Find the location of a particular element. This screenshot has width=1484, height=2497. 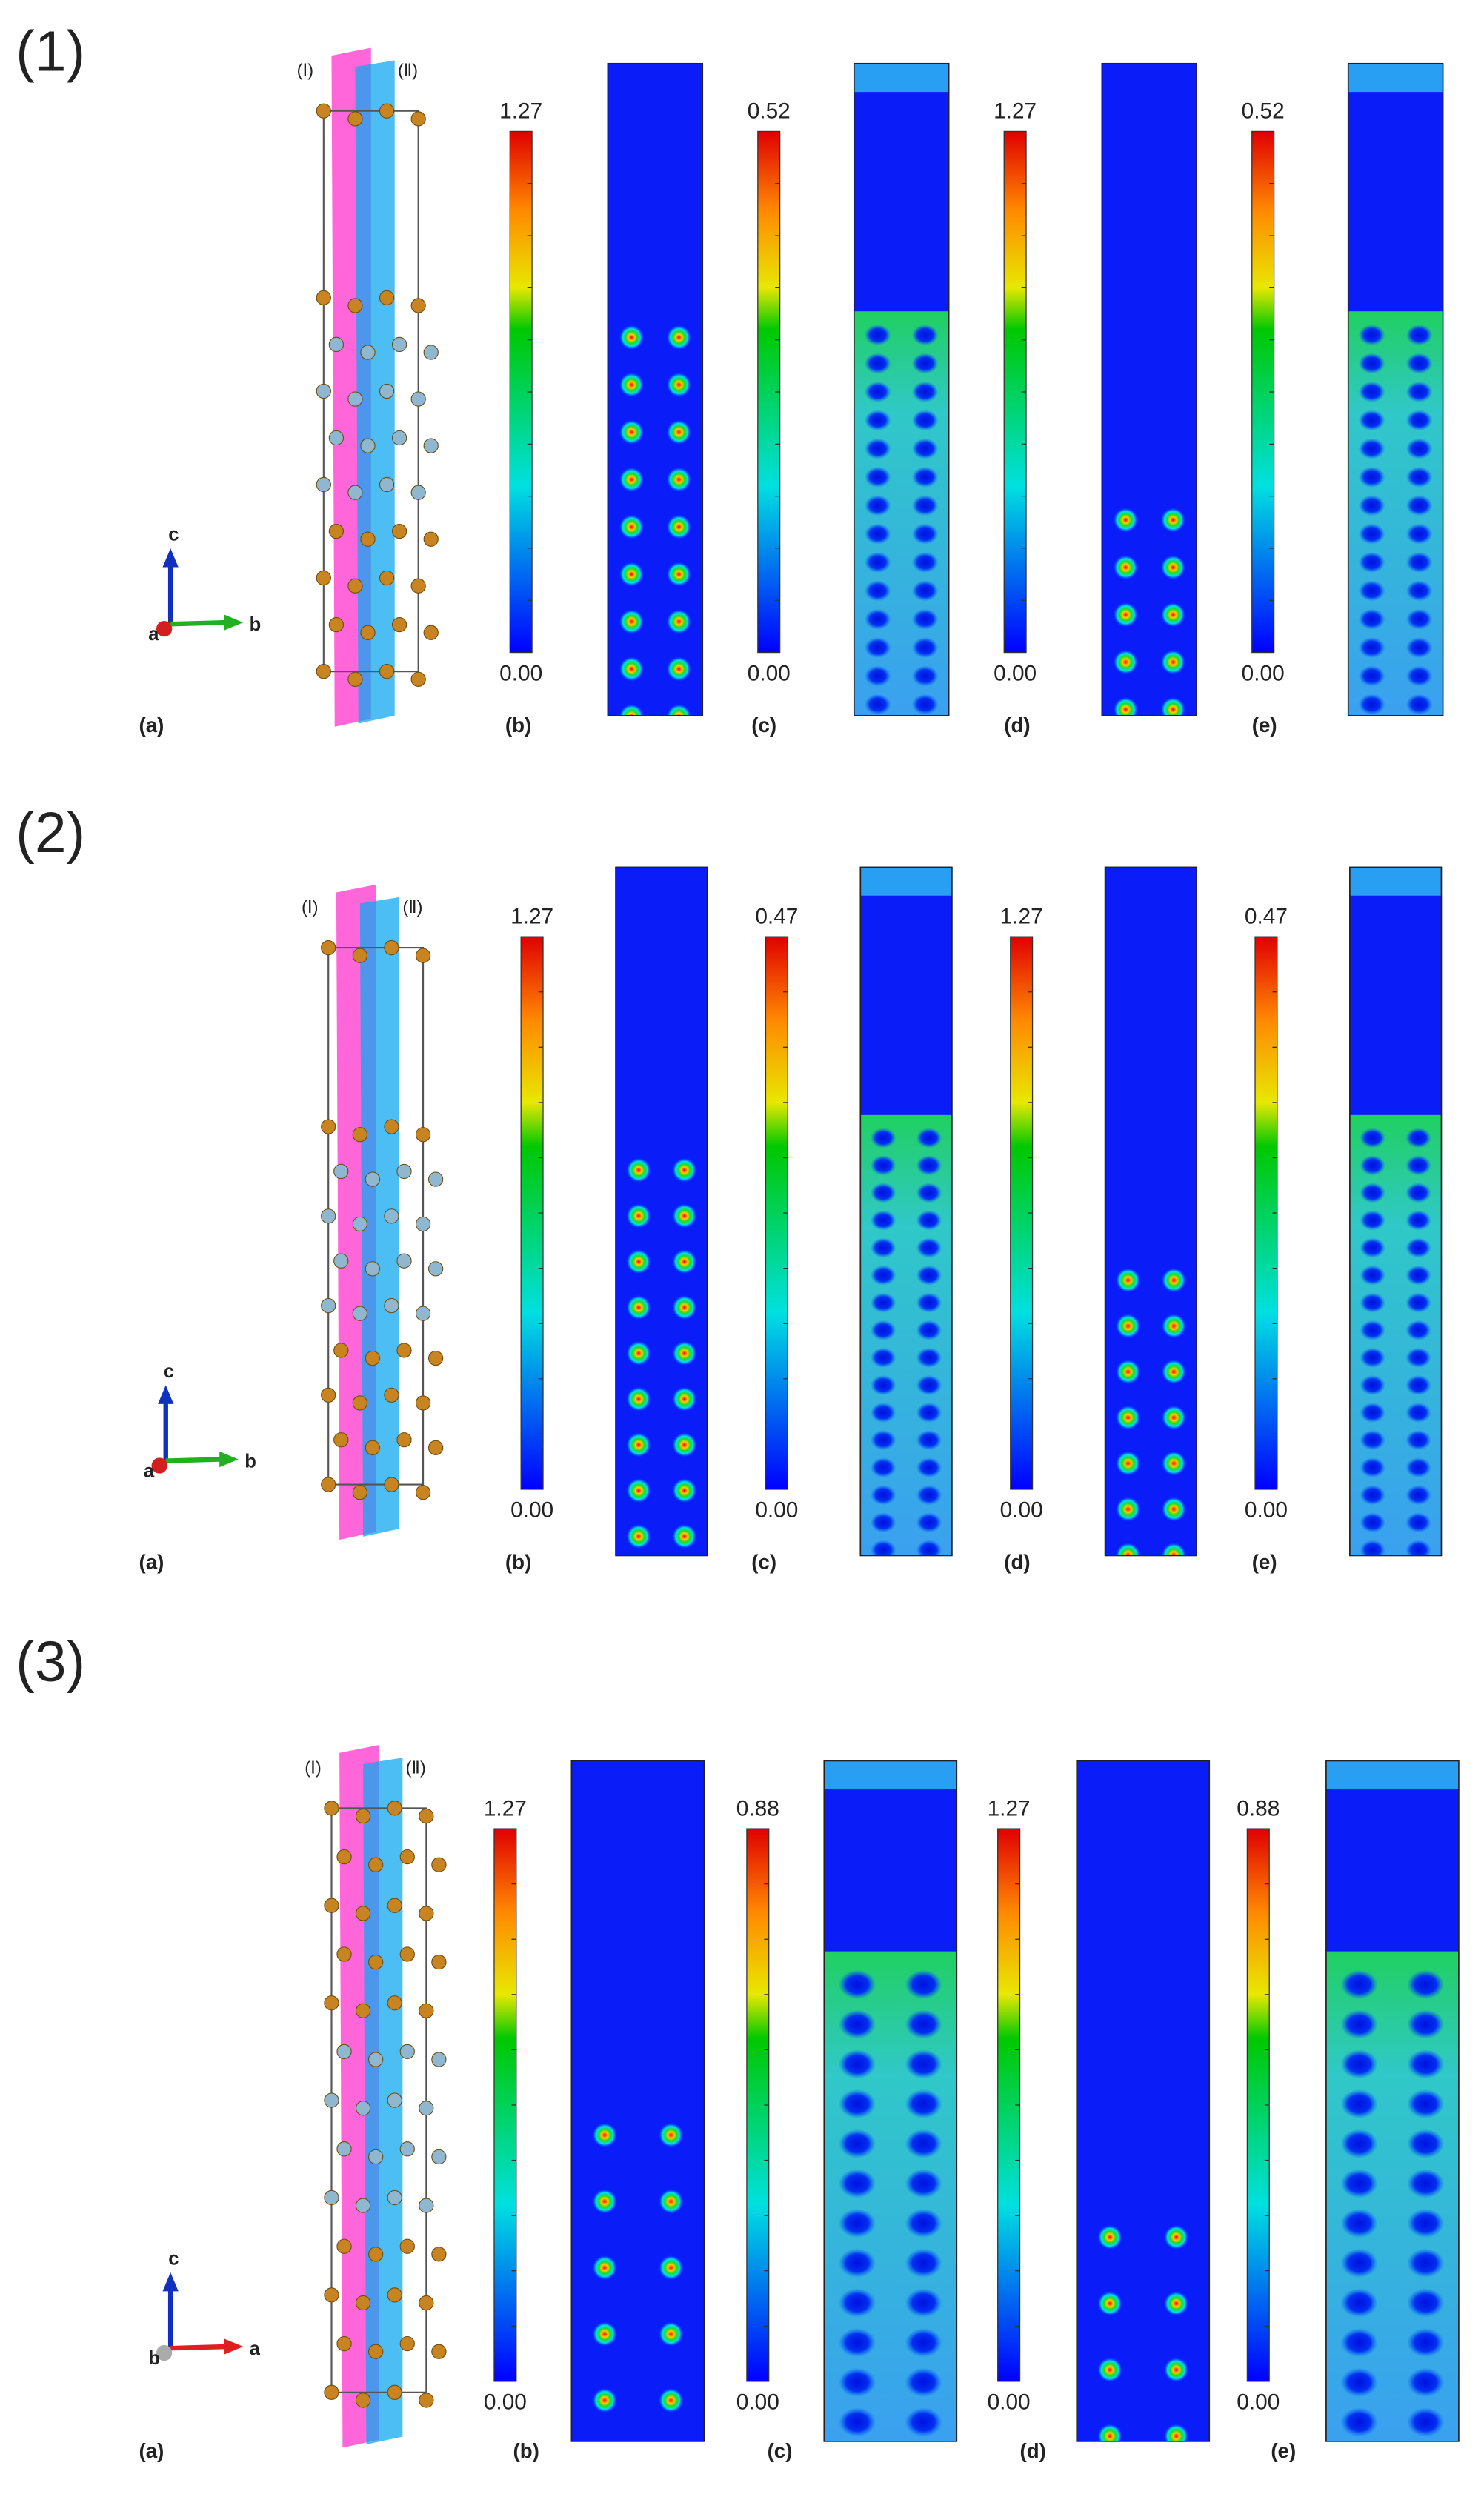

colorbar-min: 0.00 is located at coordinates (757, 2402).